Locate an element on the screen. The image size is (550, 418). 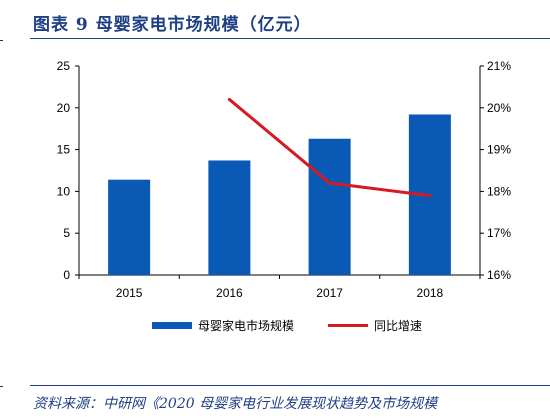
y-right-tick-label: 16% is located at coordinates (499, 275).